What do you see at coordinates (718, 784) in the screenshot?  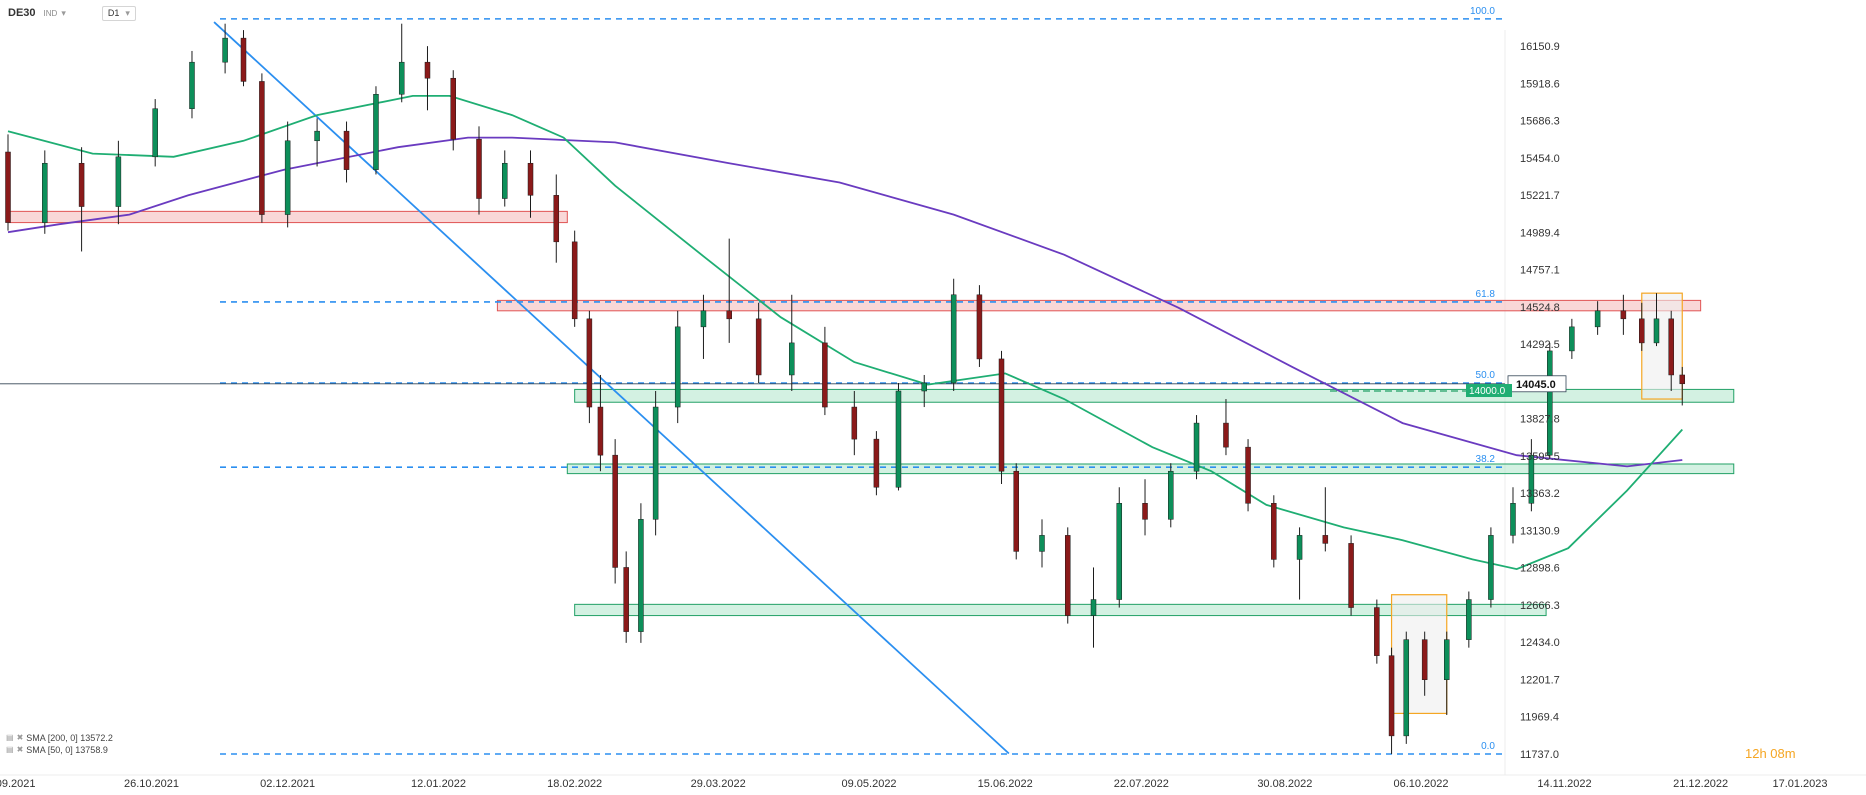 I see `x-tick-label: 29.03.2022` at bounding box center [718, 784].